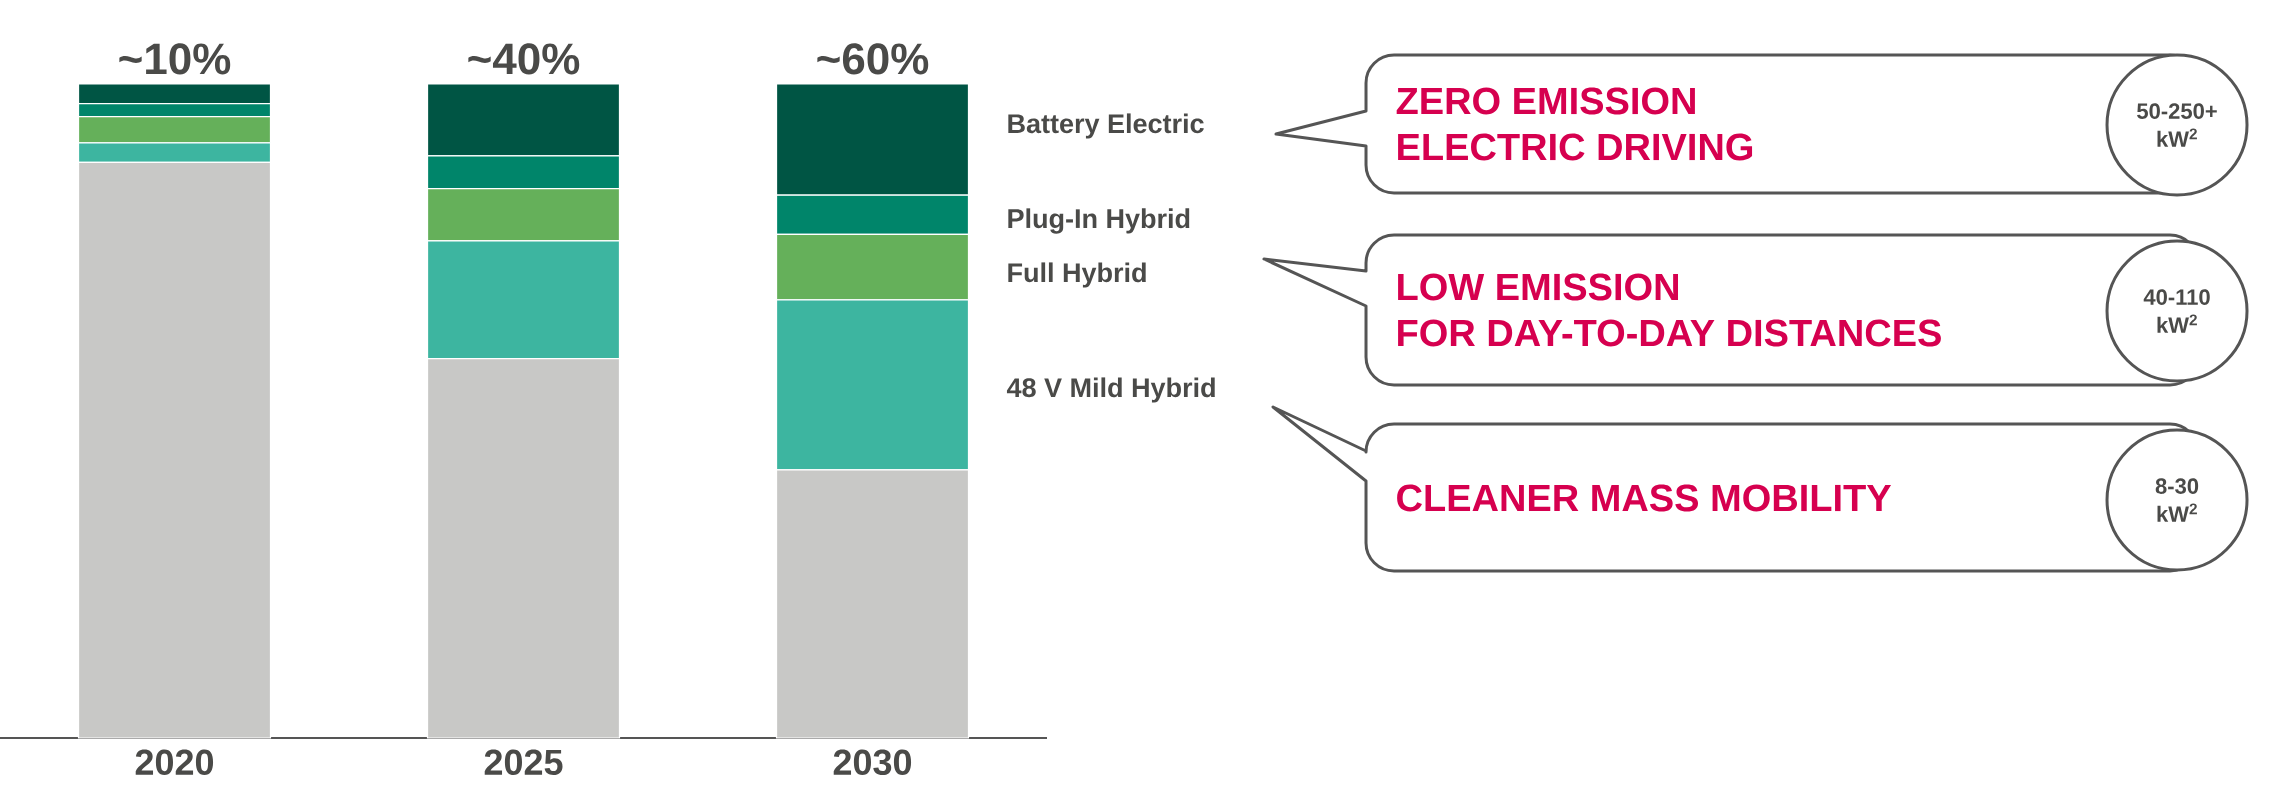  I want to click on text: ELECTRIC DRIVING, so click(1575, 147).